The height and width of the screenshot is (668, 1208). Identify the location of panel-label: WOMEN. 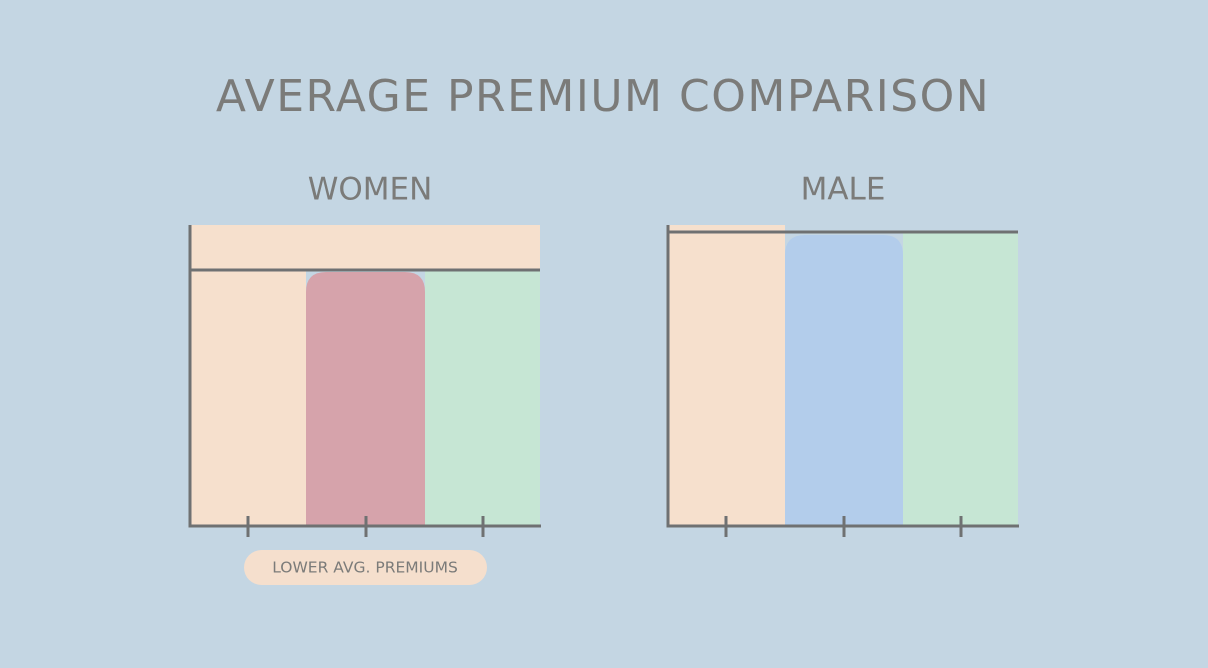
(370, 190).